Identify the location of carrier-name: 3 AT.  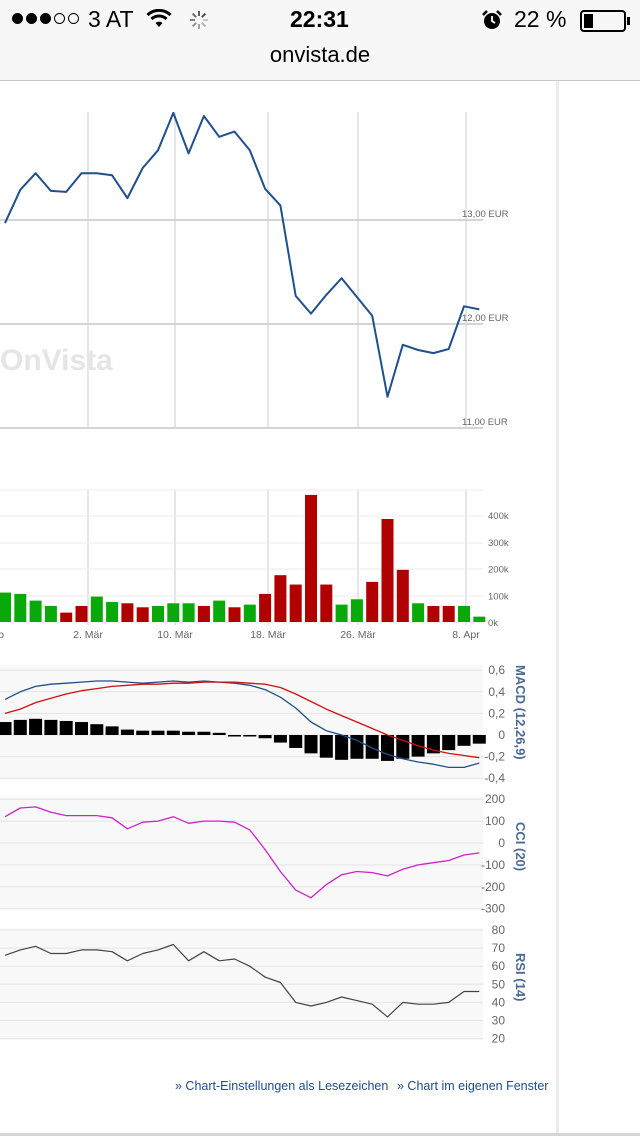
(111, 19).